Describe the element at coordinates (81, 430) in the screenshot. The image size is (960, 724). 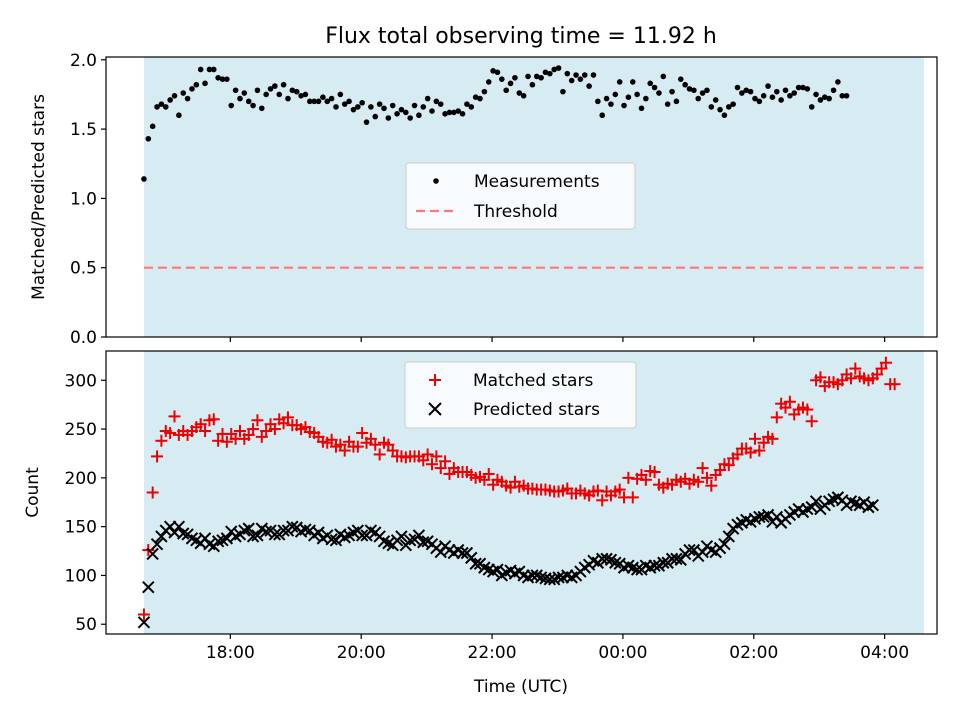
I see `y-tick-label: 250` at that location.